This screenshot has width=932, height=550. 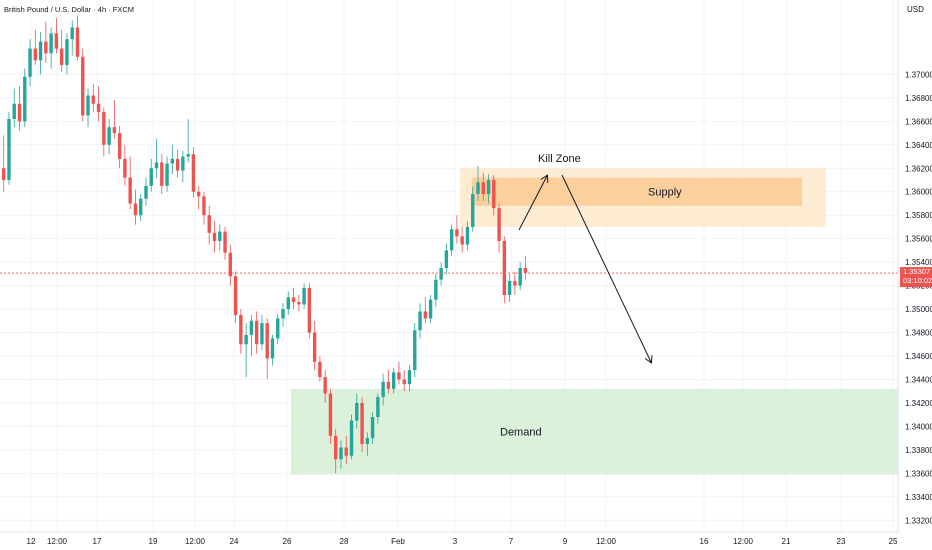 What do you see at coordinates (532, 203) in the screenshot?
I see `up-arrow` at bounding box center [532, 203].